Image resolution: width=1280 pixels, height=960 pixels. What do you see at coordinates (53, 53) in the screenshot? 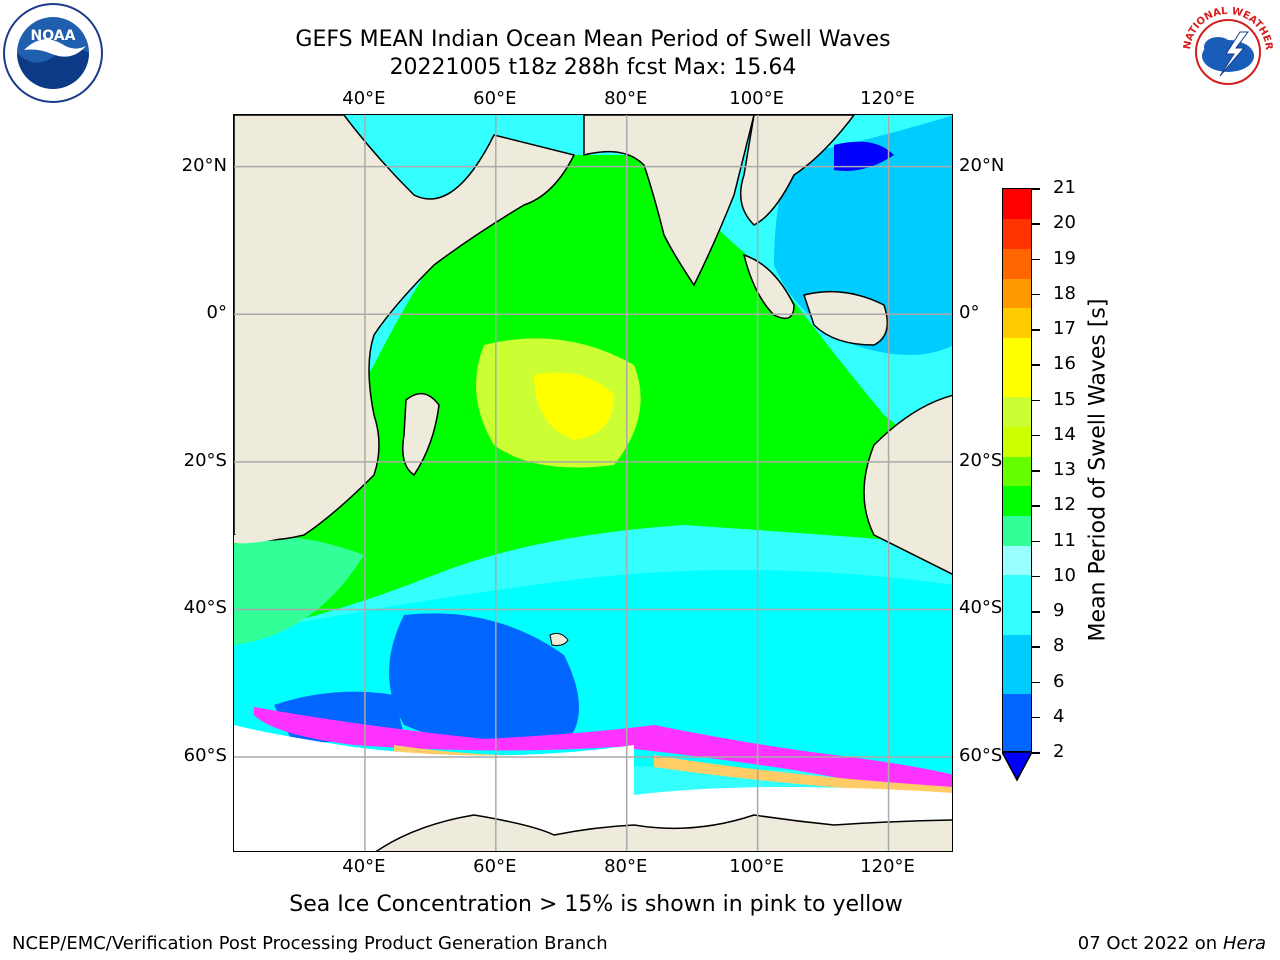
I see `noaa-logo: NOAA` at bounding box center [53, 53].